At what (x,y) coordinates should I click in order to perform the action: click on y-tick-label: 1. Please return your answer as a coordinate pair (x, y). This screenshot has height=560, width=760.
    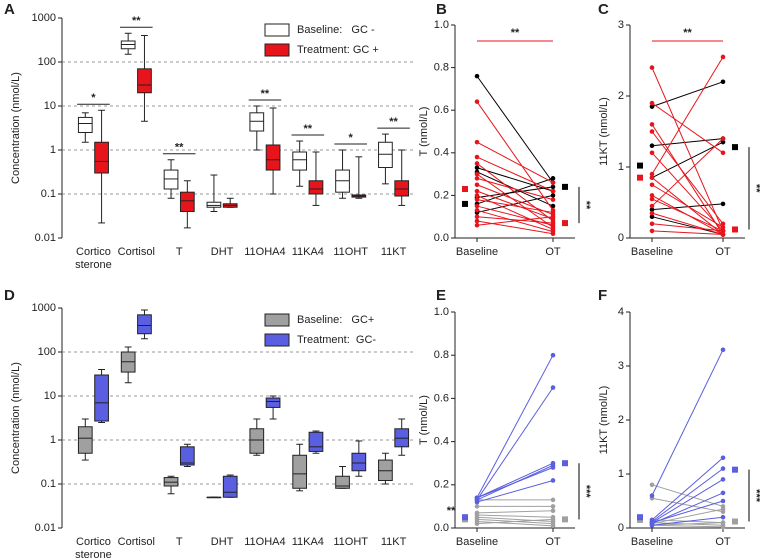
    Looking at the image, I should click on (53, 150).